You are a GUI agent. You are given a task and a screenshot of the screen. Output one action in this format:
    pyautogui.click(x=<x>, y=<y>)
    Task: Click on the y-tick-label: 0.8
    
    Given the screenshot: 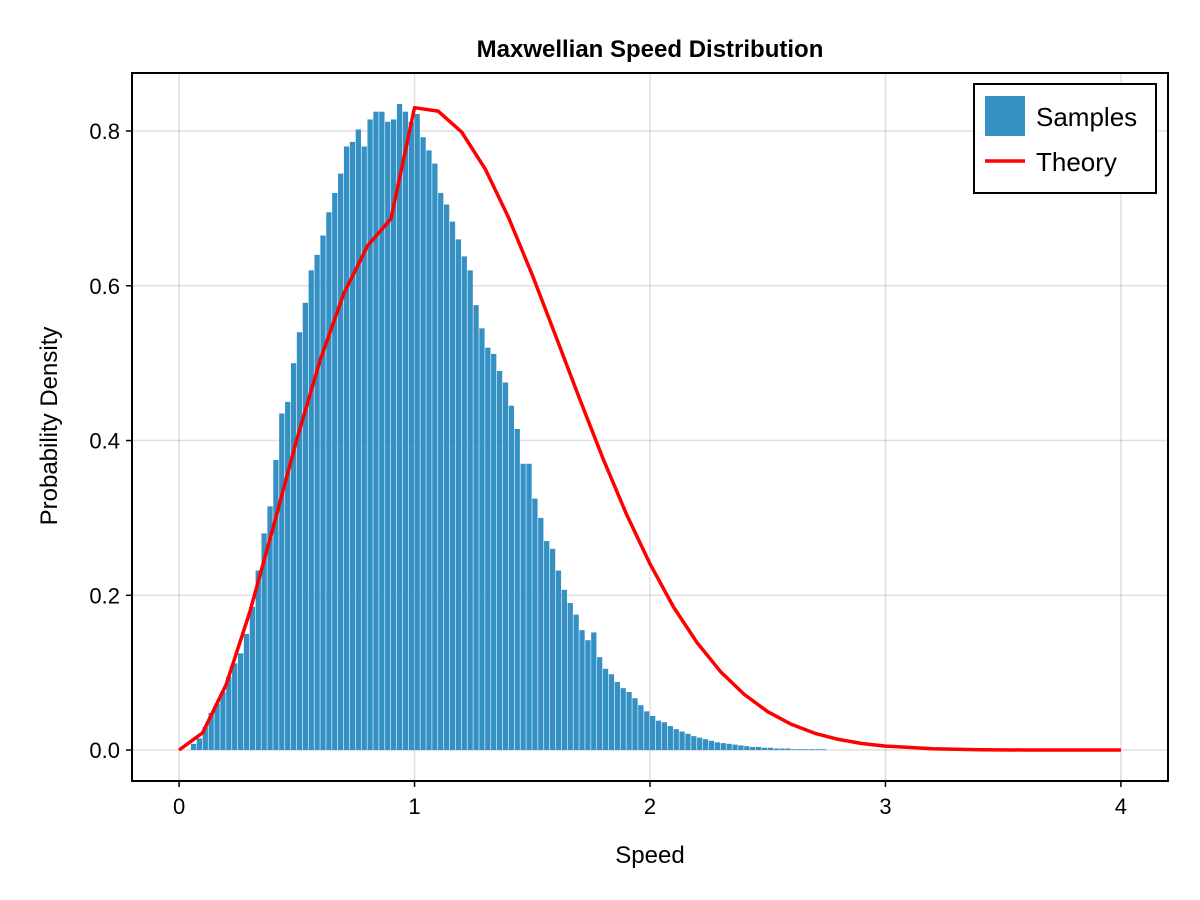 What is the action you would take?
    pyautogui.click(x=104, y=131)
    